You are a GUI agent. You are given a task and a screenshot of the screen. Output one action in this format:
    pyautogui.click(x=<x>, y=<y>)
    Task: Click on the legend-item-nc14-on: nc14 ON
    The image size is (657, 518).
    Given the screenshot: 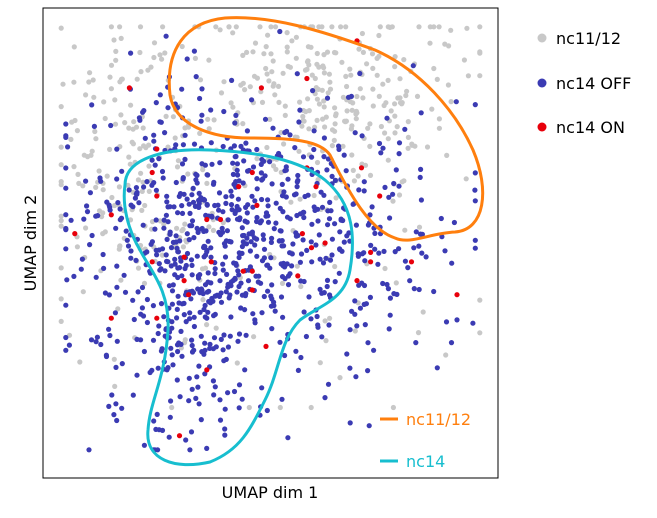 What is the action you would take?
    pyautogui.click(x=581, y=127)
    